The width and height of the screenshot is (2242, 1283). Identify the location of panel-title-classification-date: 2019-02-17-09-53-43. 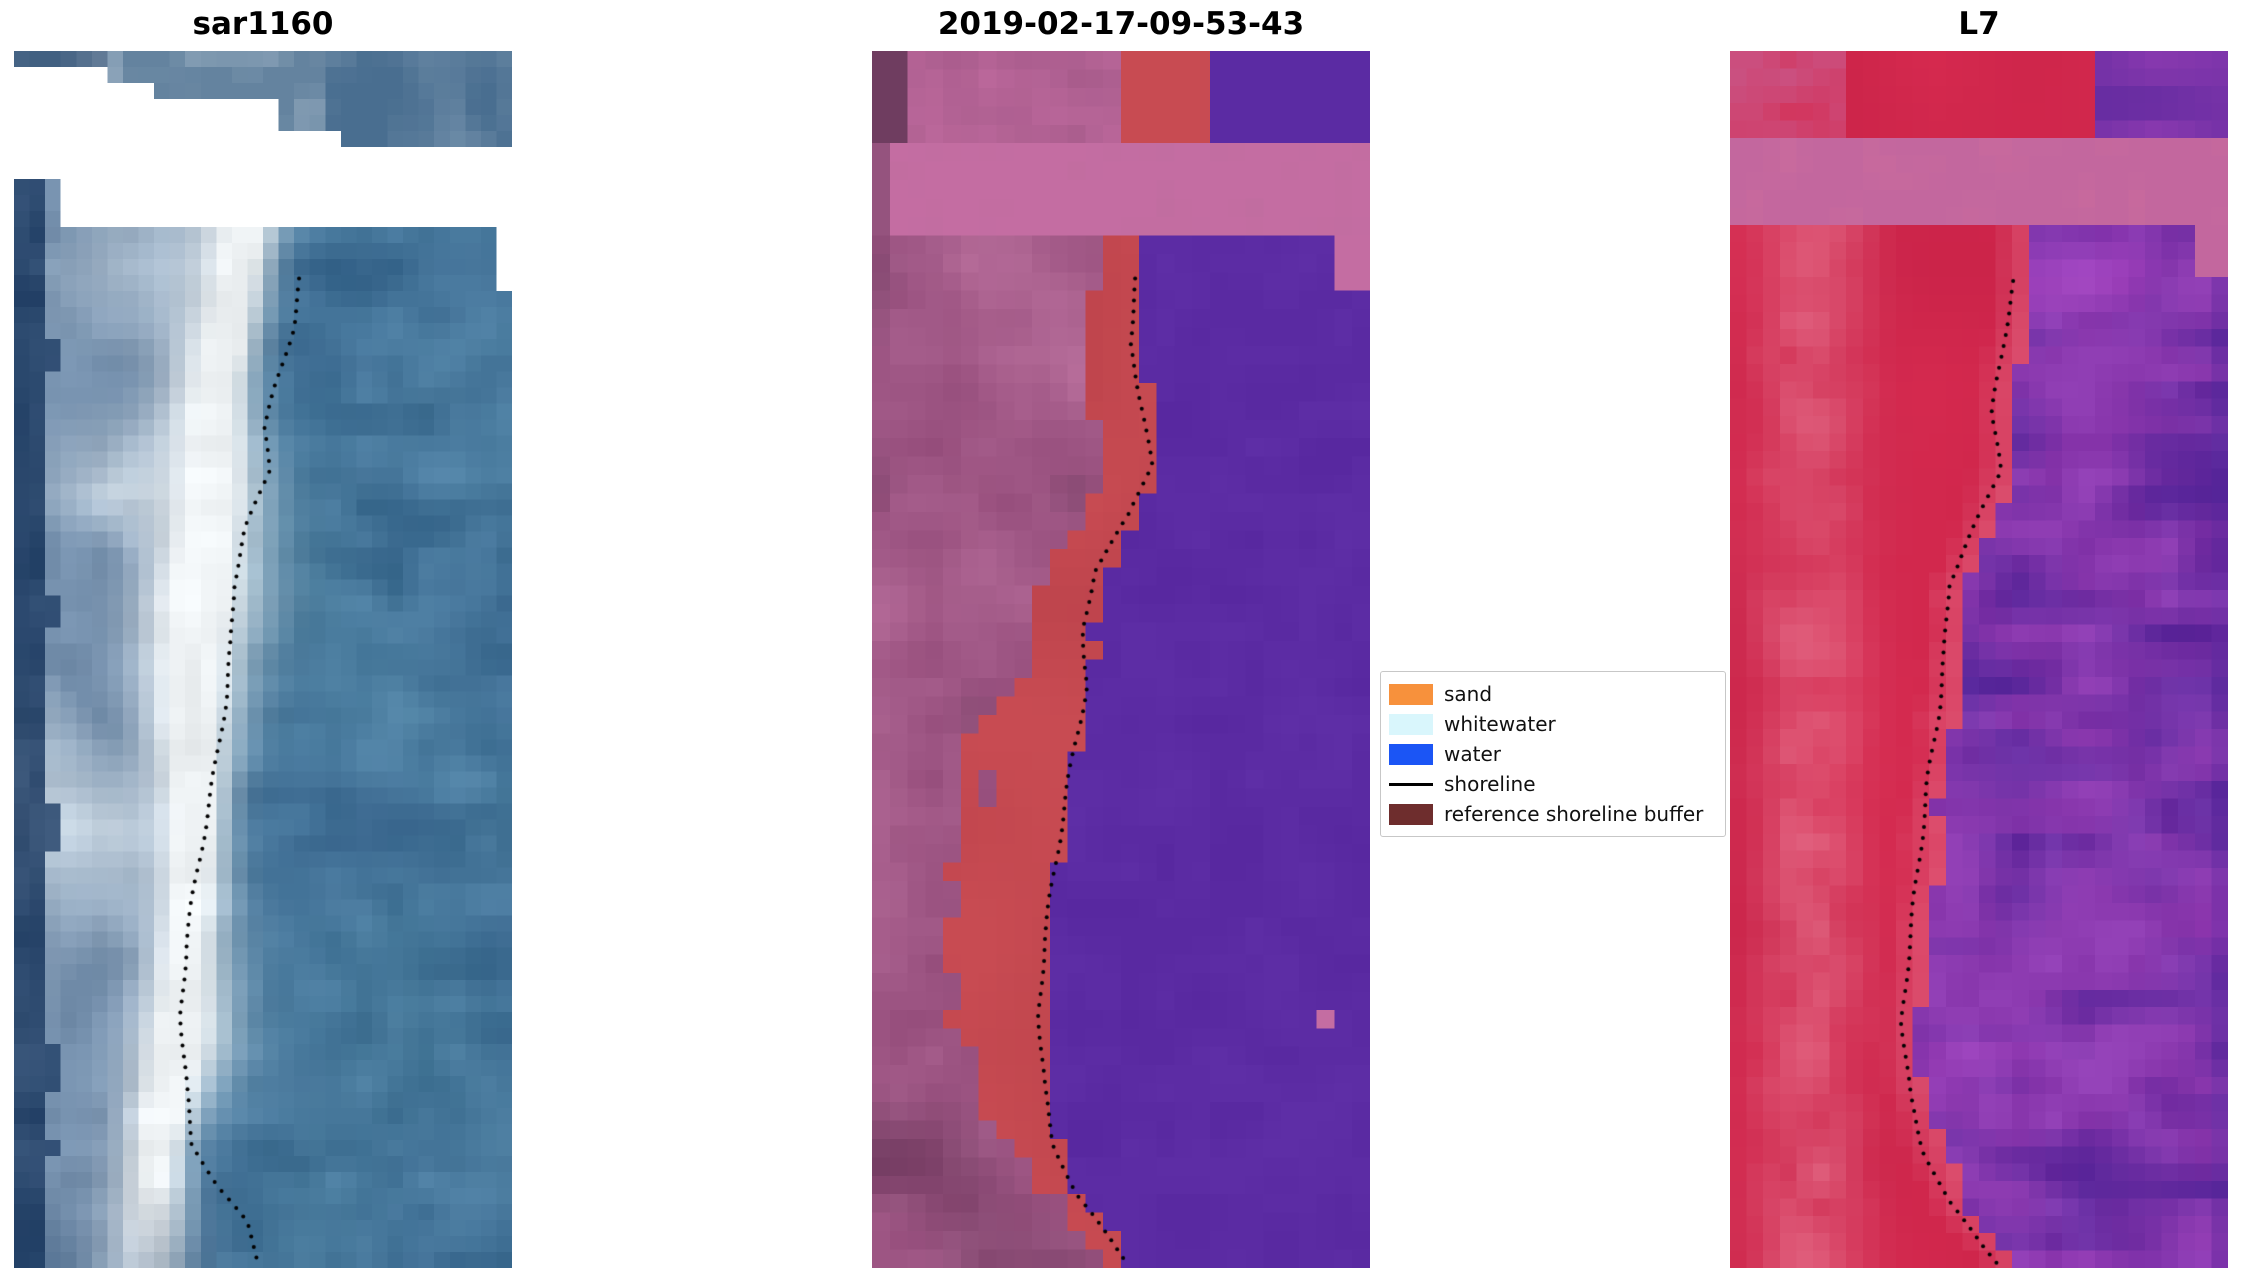
(1121, 24).